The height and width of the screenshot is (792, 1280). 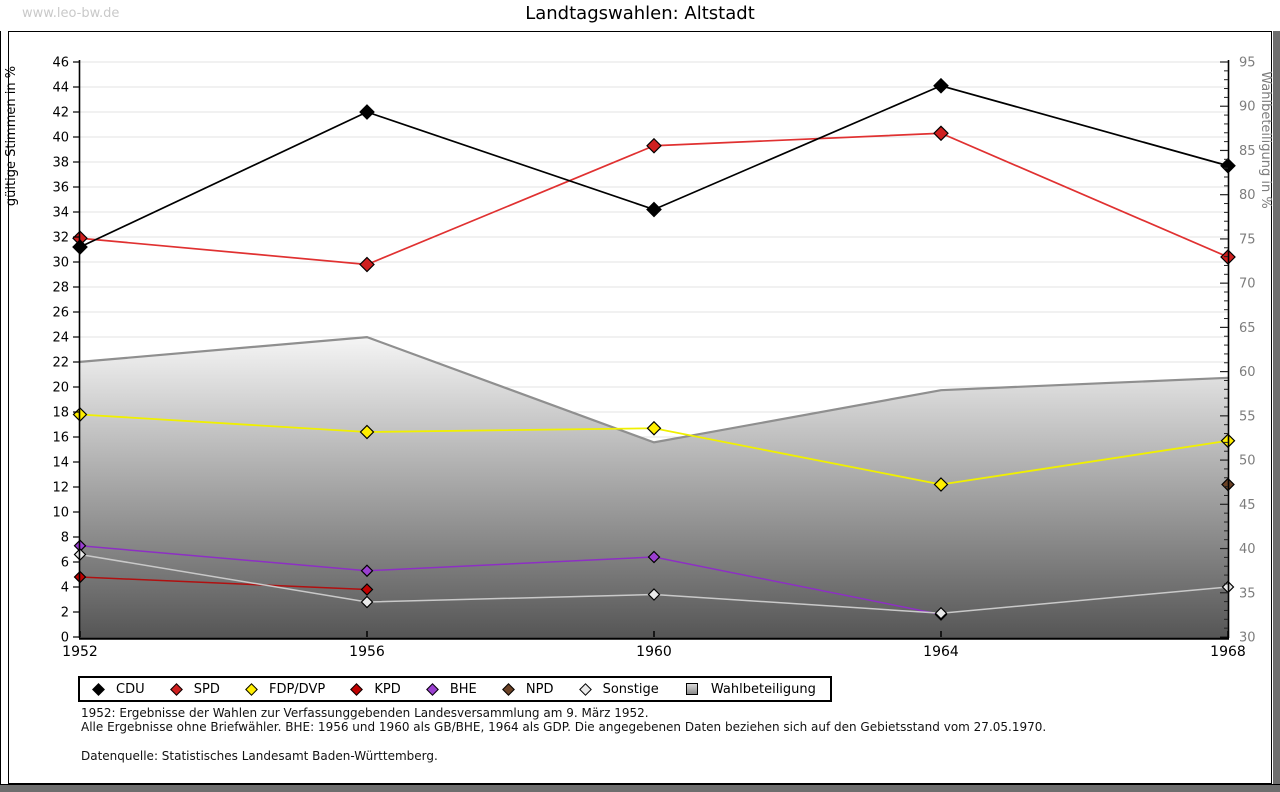 I want to click on right-axis-tick-label: 75, so click(x=1247, y=239).